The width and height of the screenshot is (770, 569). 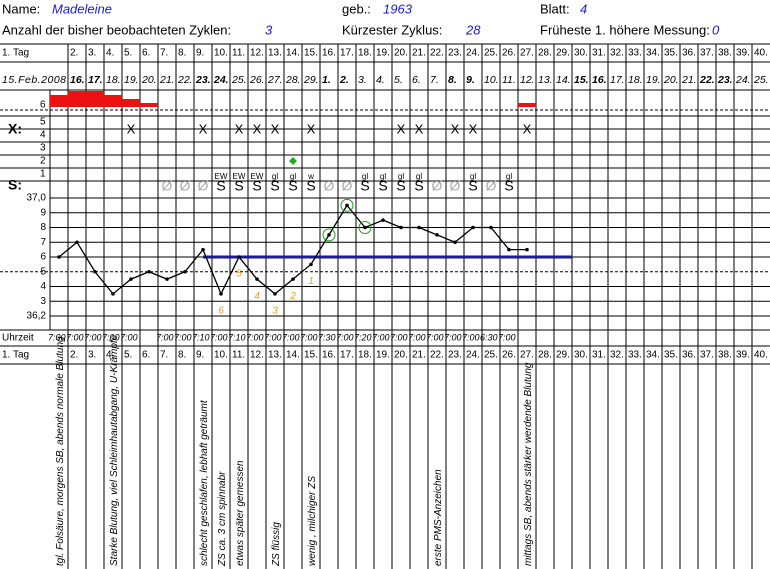 What do you see at coordinates (473, 53) in the screenshot?
I see `day-label: 24.` at bounding box center [473, 53].